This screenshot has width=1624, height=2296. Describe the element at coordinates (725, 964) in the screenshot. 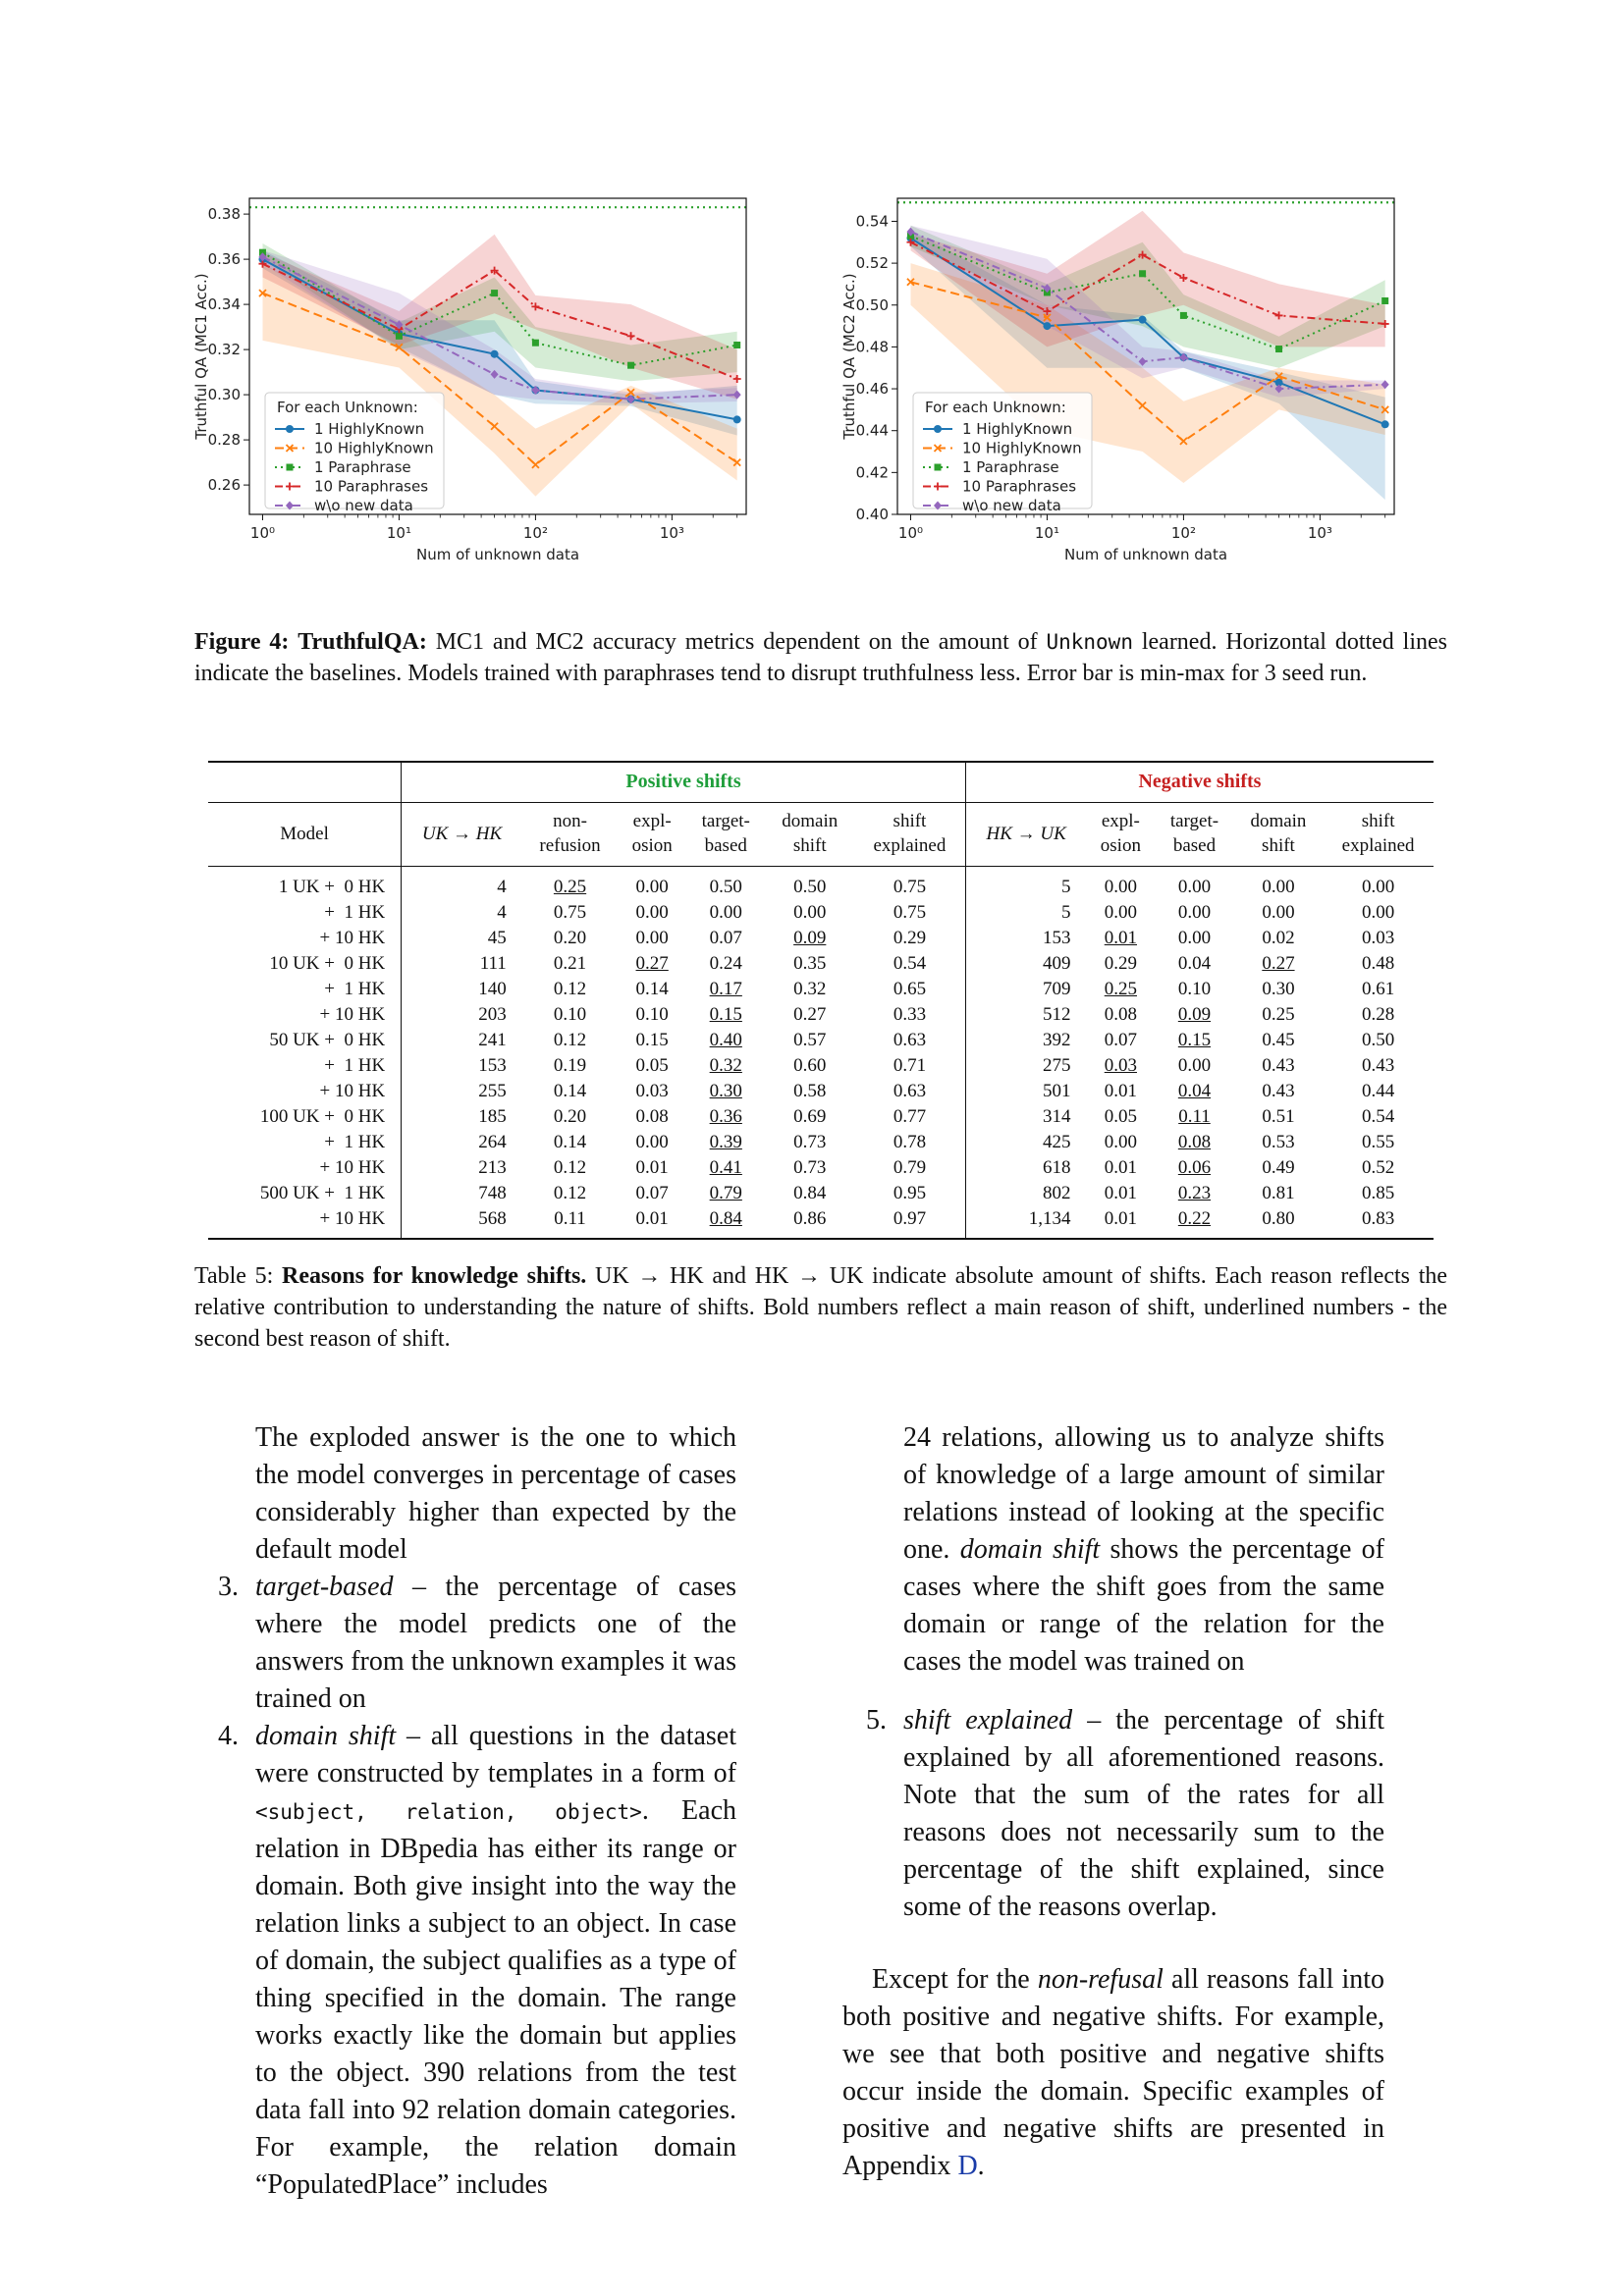

I see `value-cell: 0.24` at that location.